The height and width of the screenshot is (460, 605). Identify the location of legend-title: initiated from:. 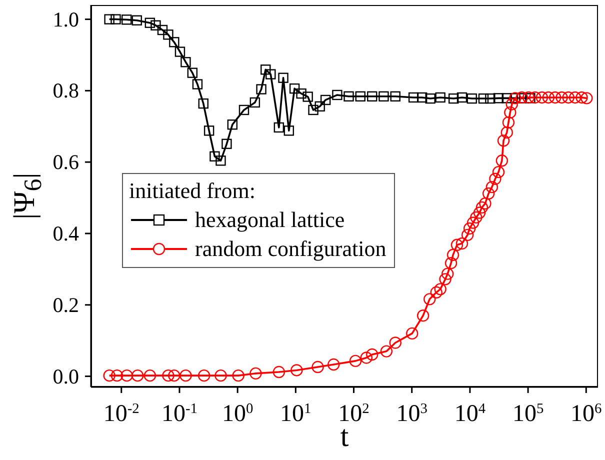
(192, 191).